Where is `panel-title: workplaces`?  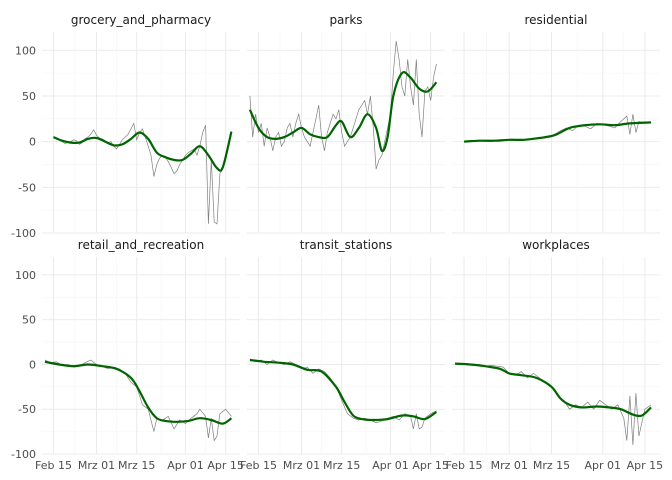
panel-title: workplaces is located at coordinates (556, 245).